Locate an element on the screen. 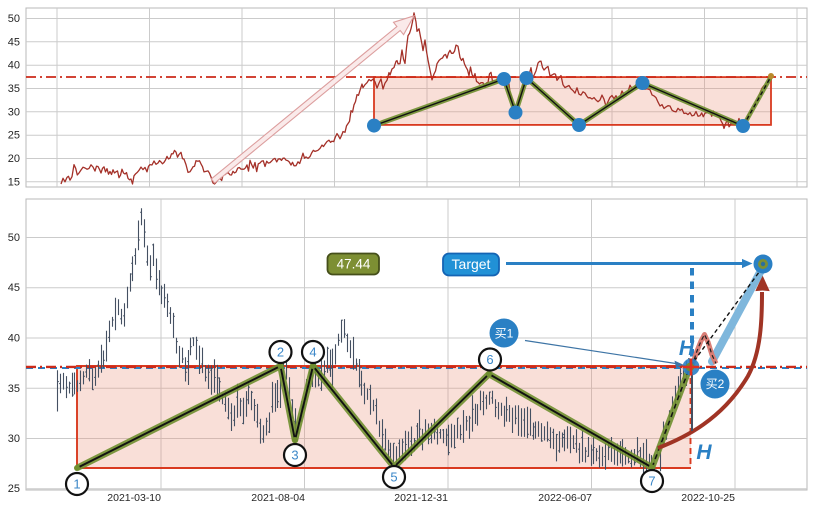 Image resolution: width=813 pixels, height=525 pixels. svg-text: 买1 is located at coordinates (504, 334).